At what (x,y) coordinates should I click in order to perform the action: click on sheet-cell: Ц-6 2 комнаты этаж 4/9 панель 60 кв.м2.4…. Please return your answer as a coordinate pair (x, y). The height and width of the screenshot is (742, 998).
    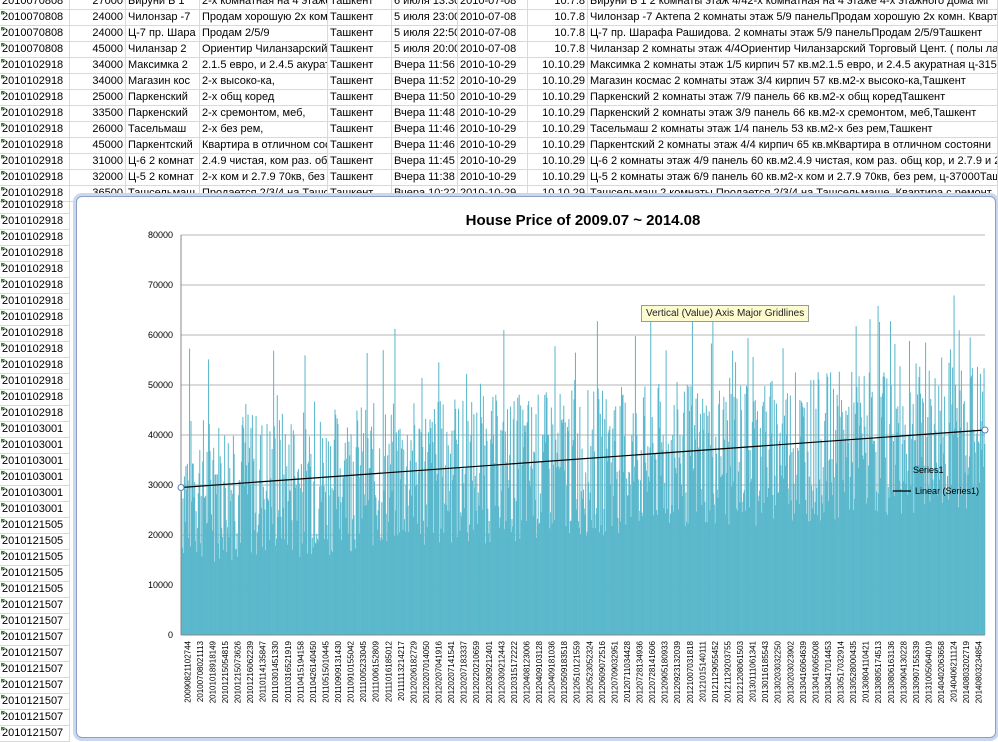
    Looking at the image, I should click on (794, 161).